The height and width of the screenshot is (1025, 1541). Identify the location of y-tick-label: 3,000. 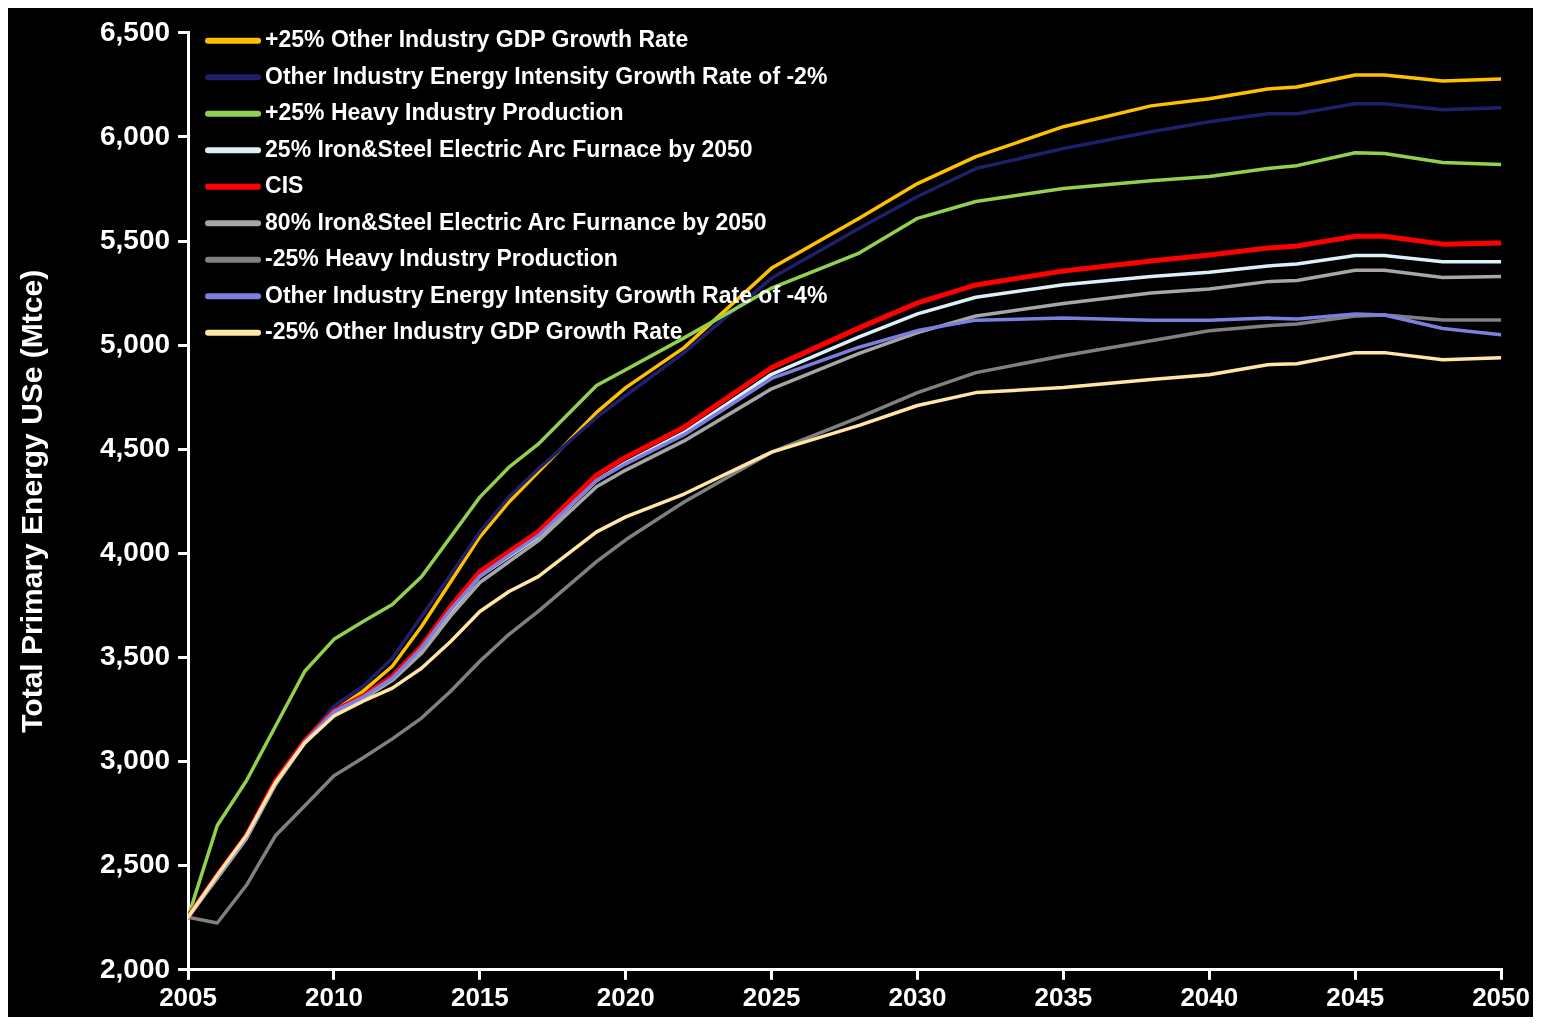
(135, 760).